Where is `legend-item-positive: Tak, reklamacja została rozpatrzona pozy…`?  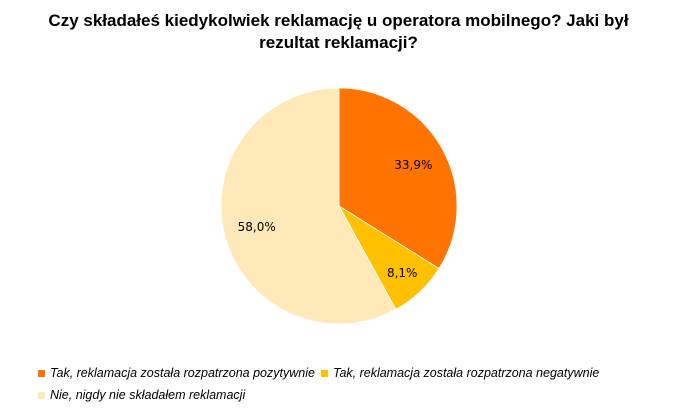 legend-item-positive: Tak, reklamacja została rozpatrzona pozy… is located at coordinates (176, 373).